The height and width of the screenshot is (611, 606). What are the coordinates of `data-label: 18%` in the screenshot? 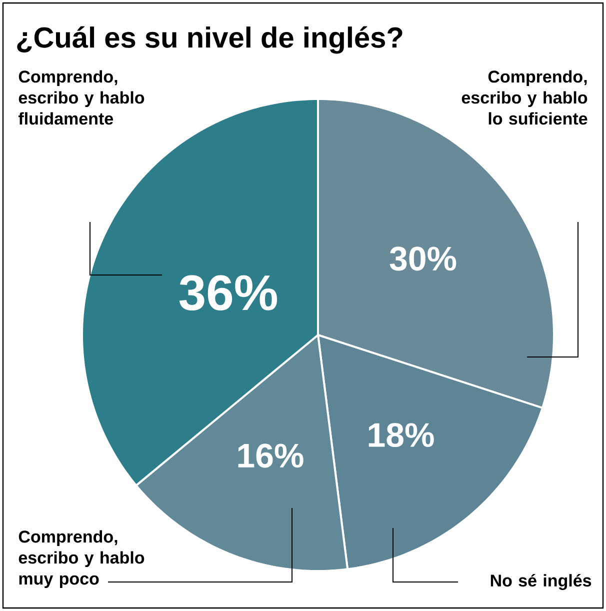 It's located at (401, 435).